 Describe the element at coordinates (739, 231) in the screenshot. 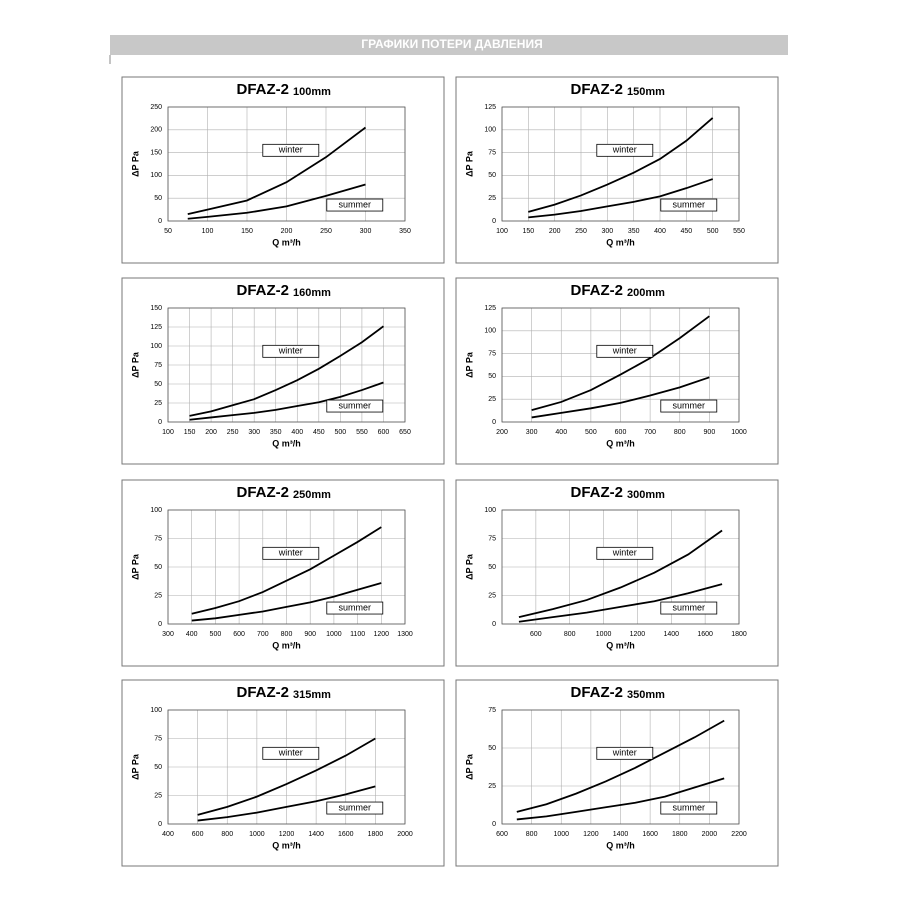

I see `x-tick-label: 550` at that location.